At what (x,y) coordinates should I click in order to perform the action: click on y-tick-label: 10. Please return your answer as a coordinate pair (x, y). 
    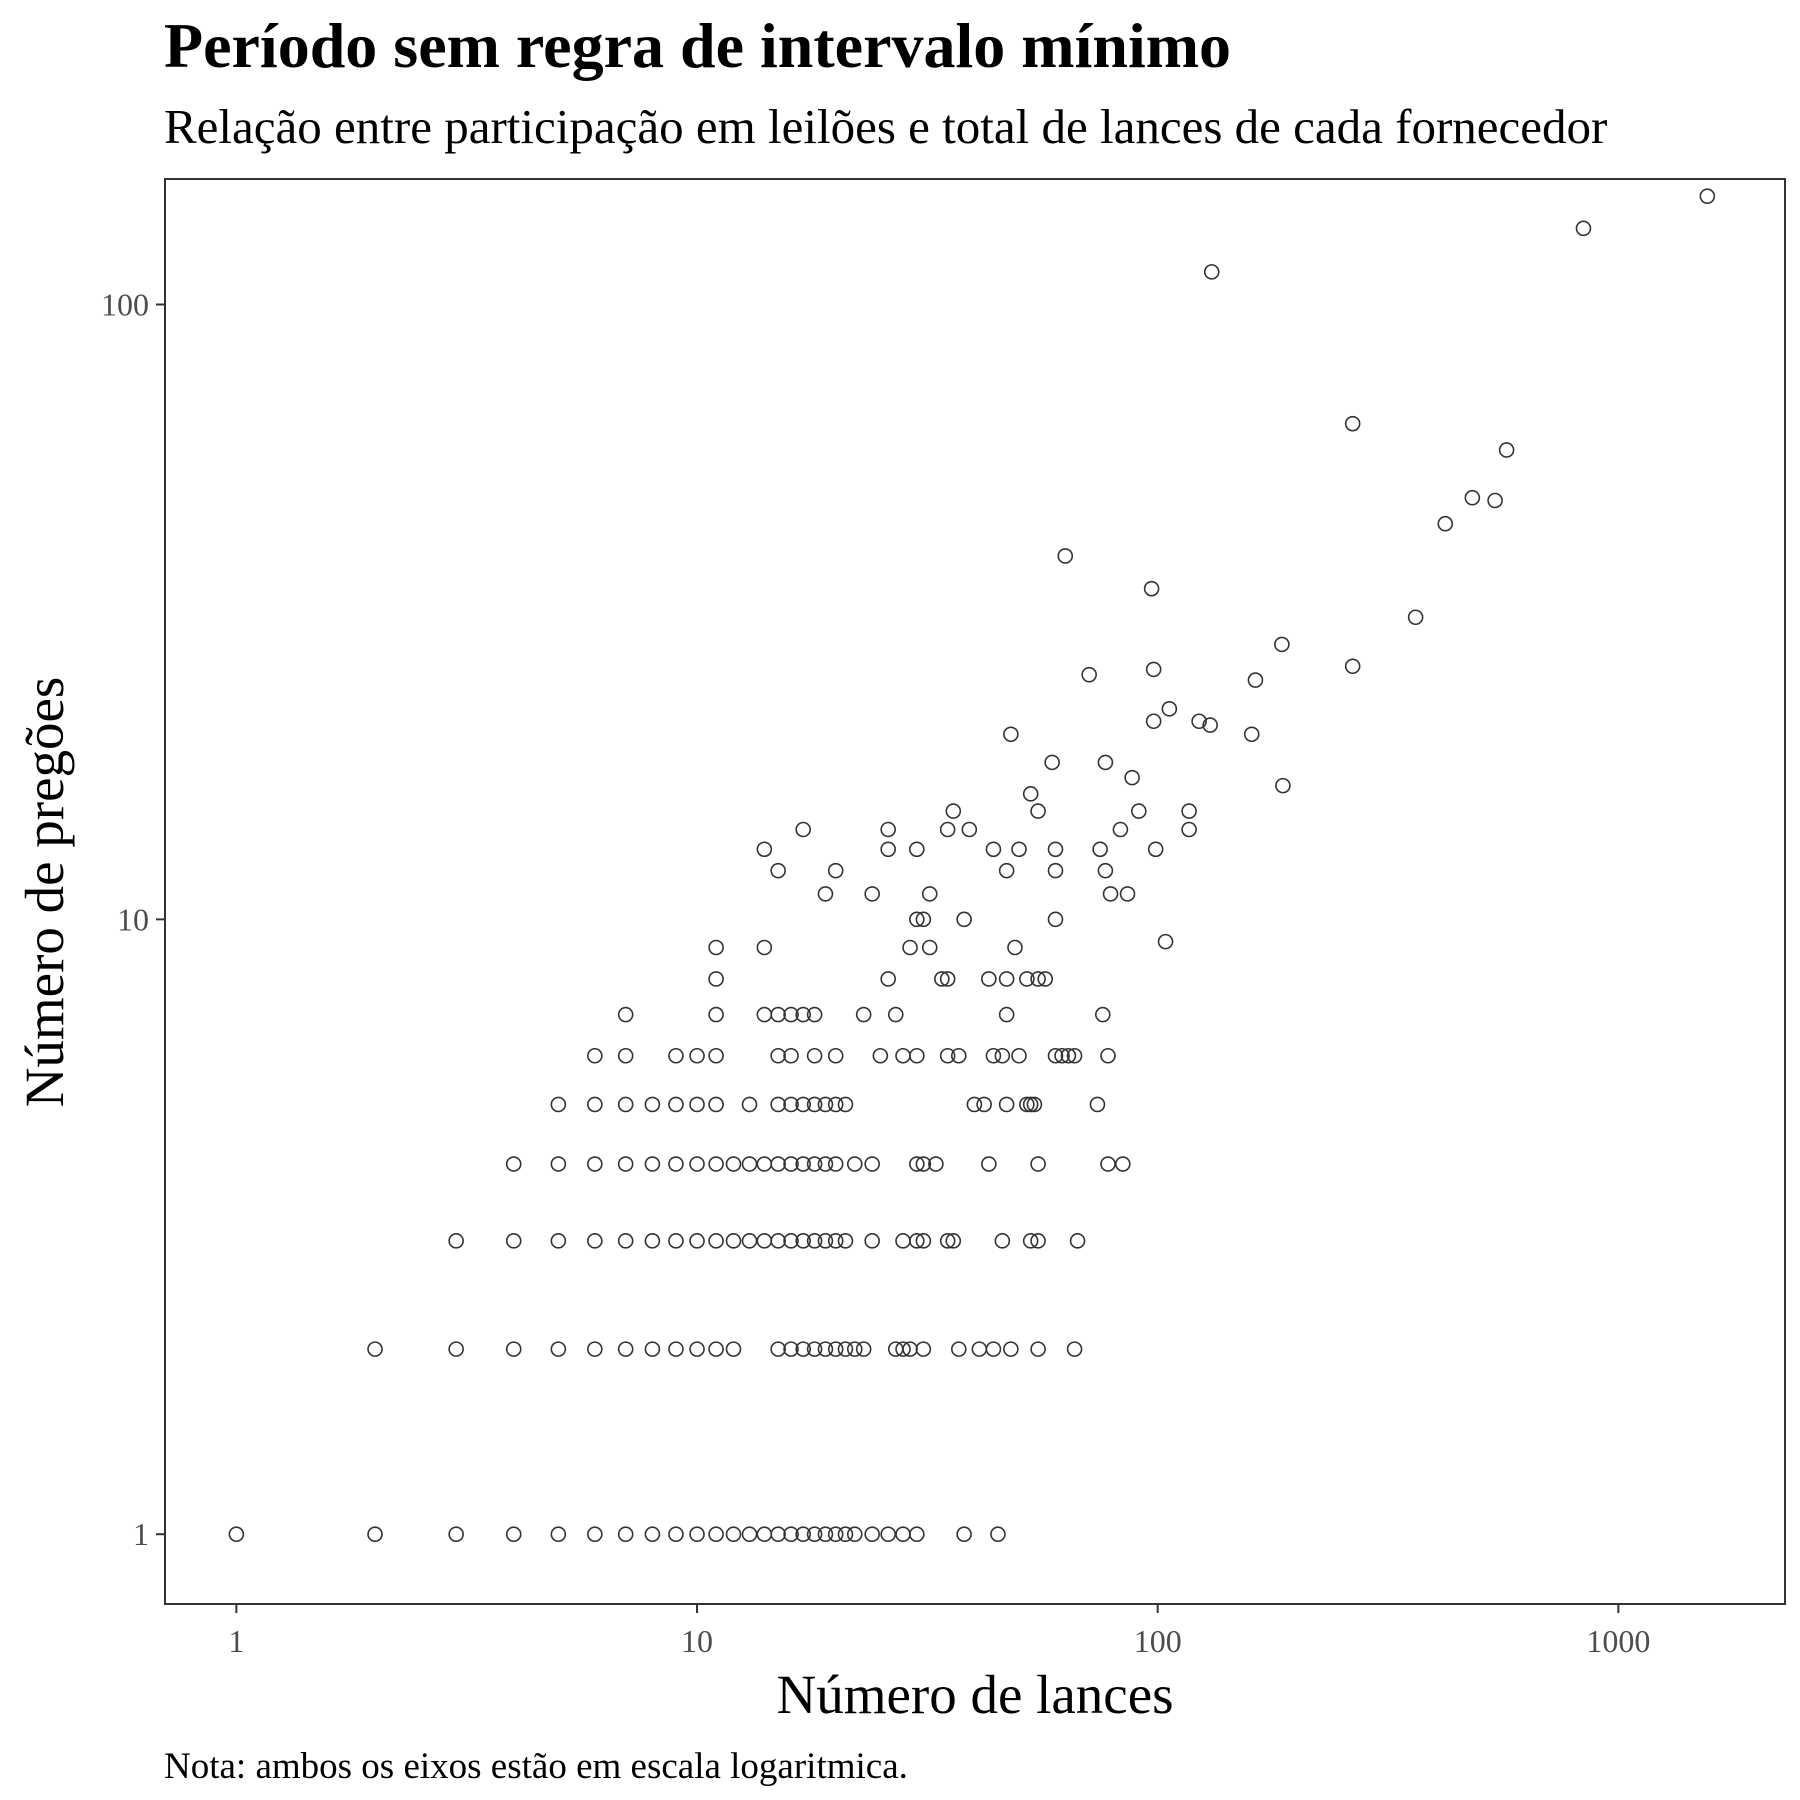
    Looking at the image, I should click on (133, 919).